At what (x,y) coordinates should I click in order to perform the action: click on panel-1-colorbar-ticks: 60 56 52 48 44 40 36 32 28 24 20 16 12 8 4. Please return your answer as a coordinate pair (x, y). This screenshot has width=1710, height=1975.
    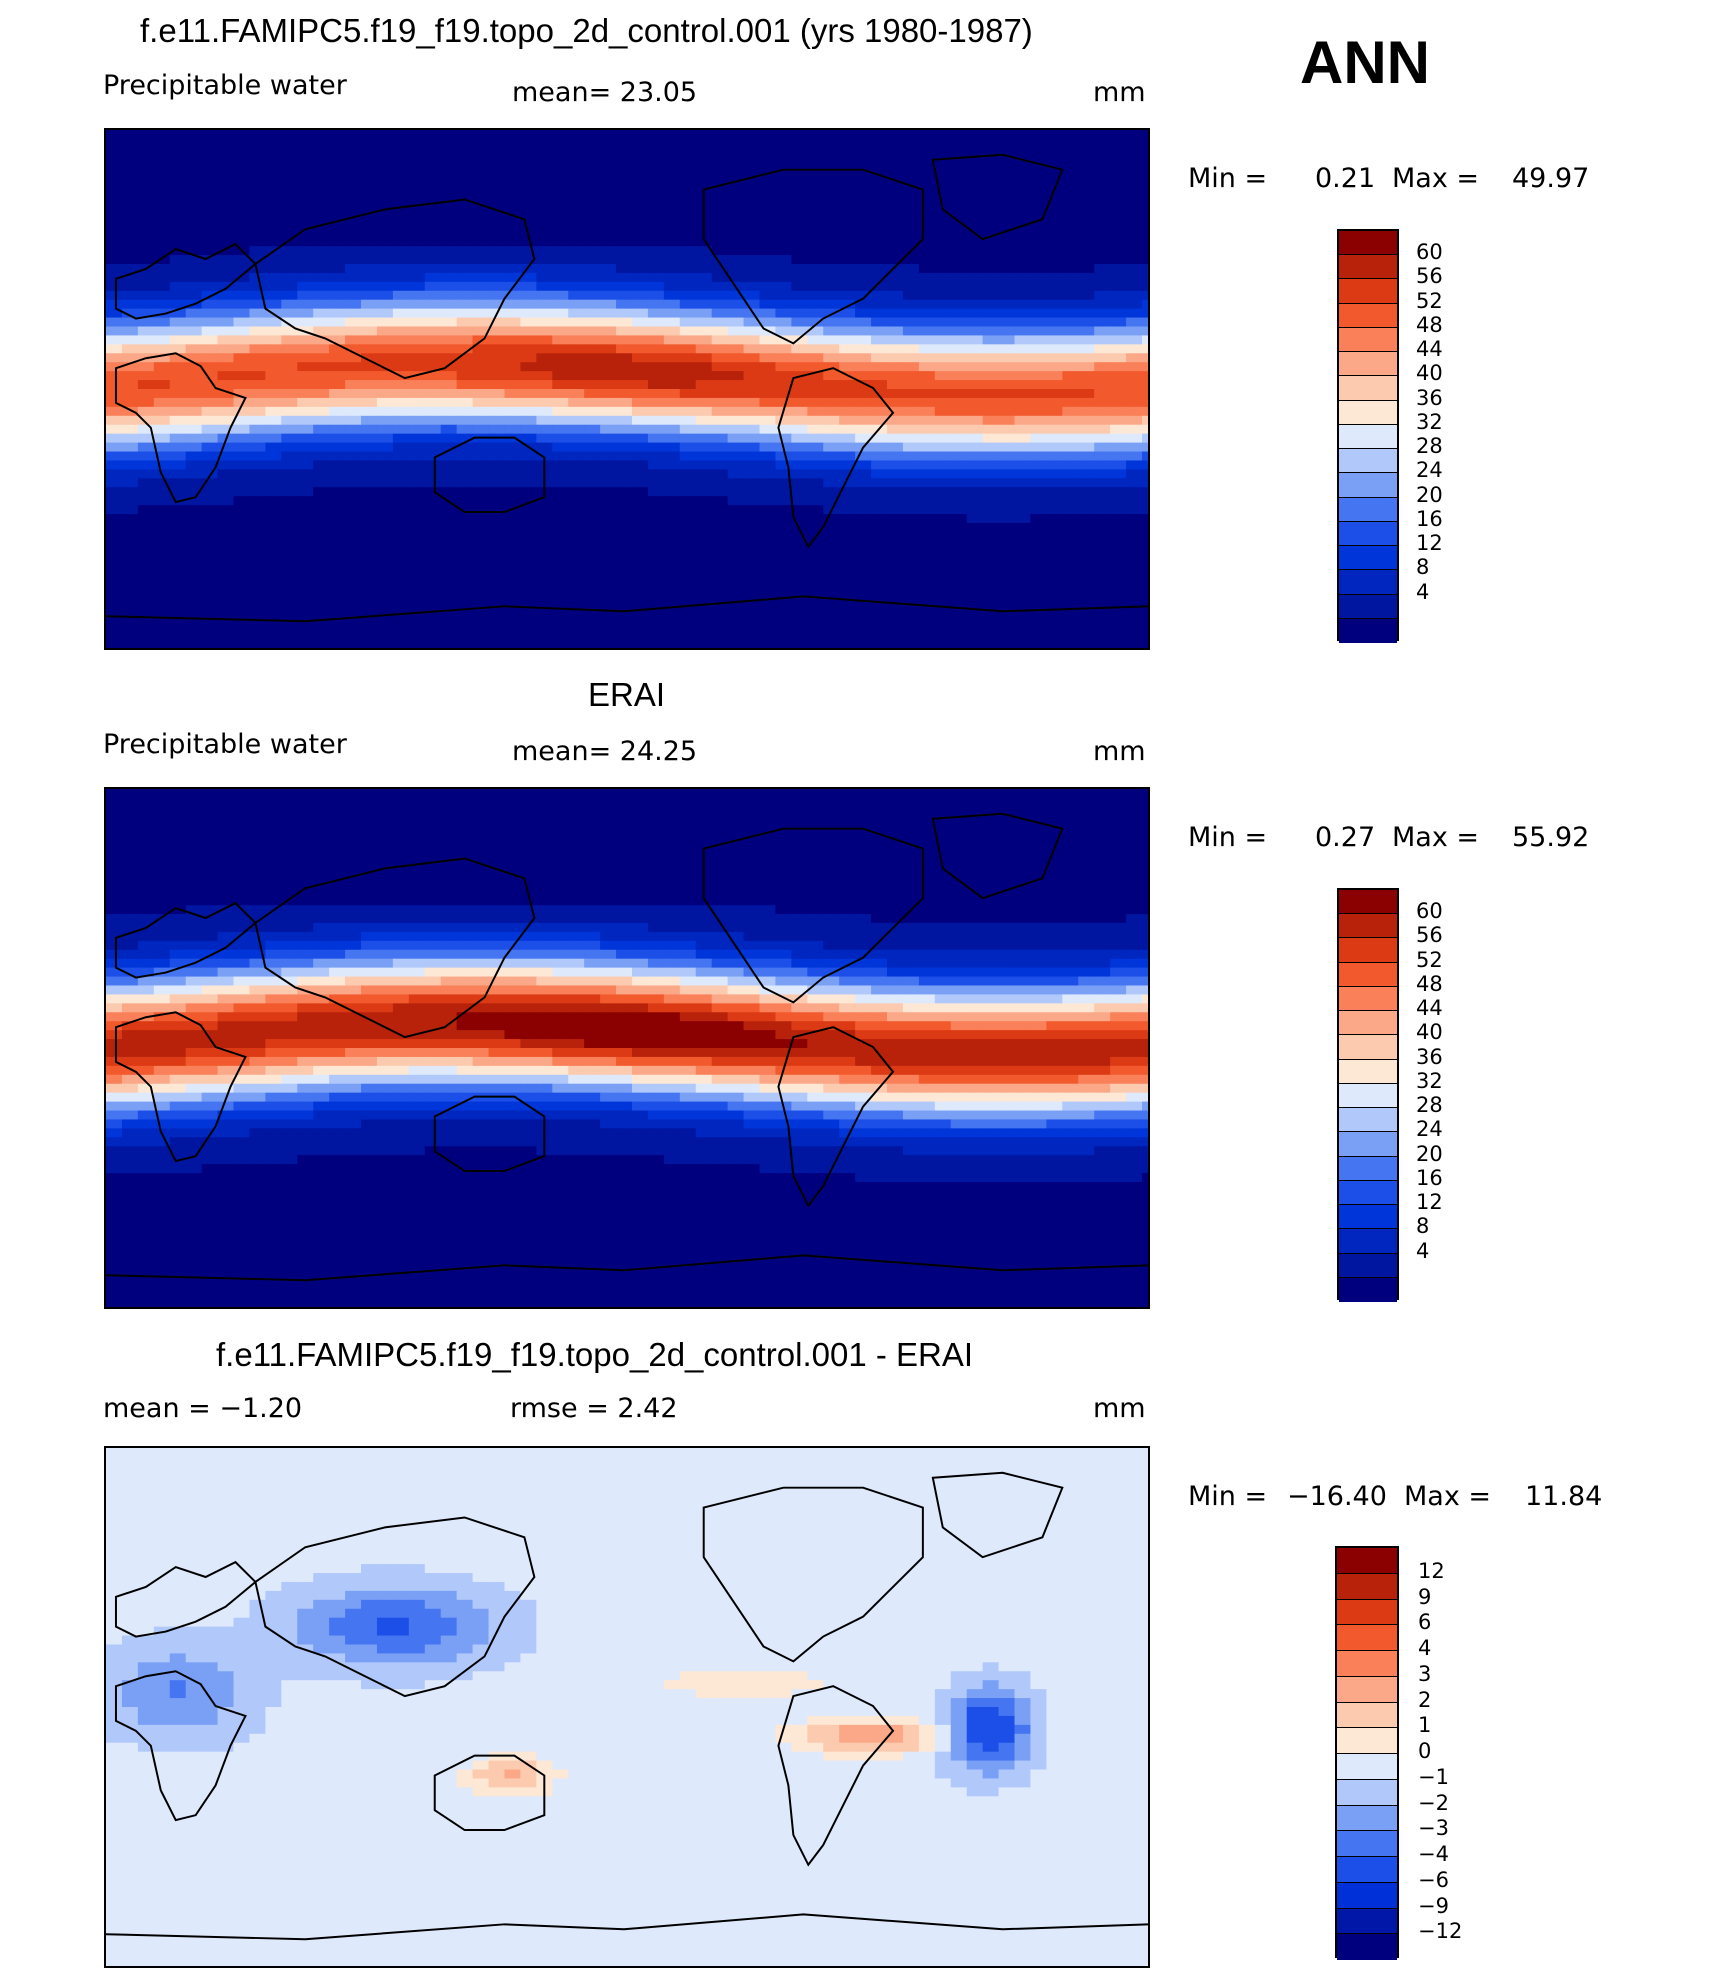
    Looking at the image, I should click on (1446, 435).